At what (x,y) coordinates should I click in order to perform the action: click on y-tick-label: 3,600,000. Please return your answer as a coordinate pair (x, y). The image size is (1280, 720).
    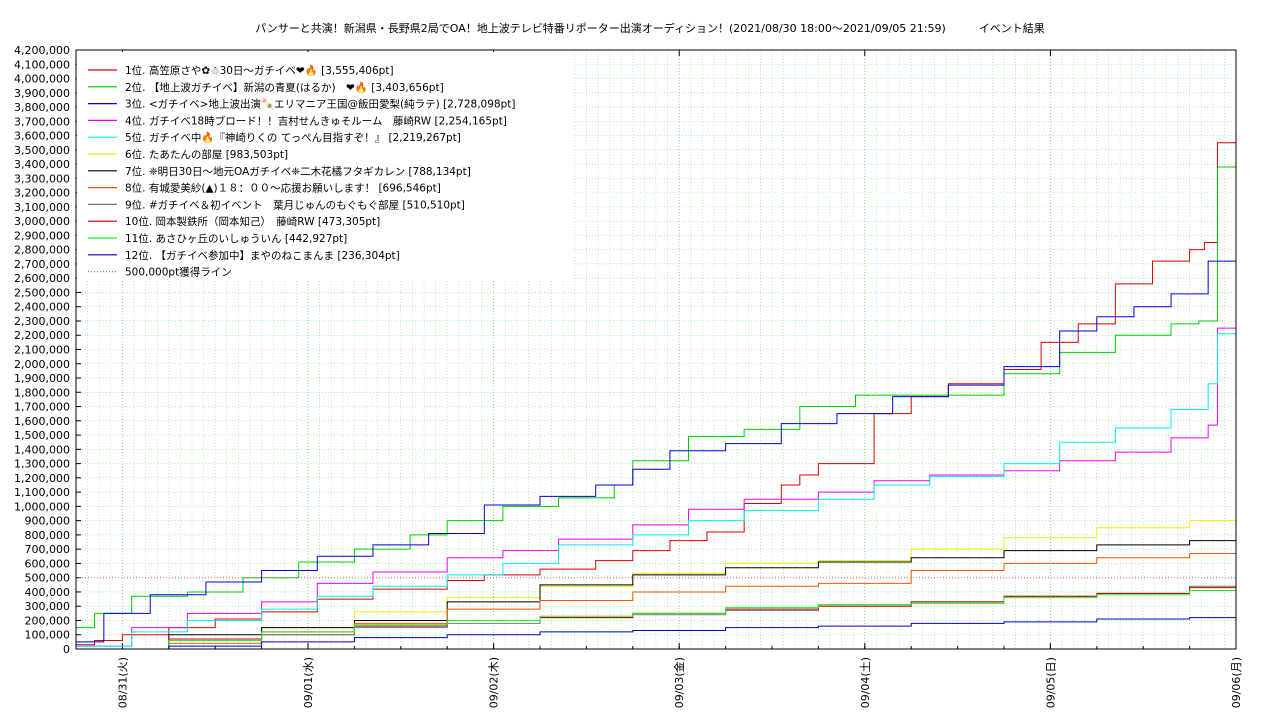
    Looking at the image, I should click on (42, 136).